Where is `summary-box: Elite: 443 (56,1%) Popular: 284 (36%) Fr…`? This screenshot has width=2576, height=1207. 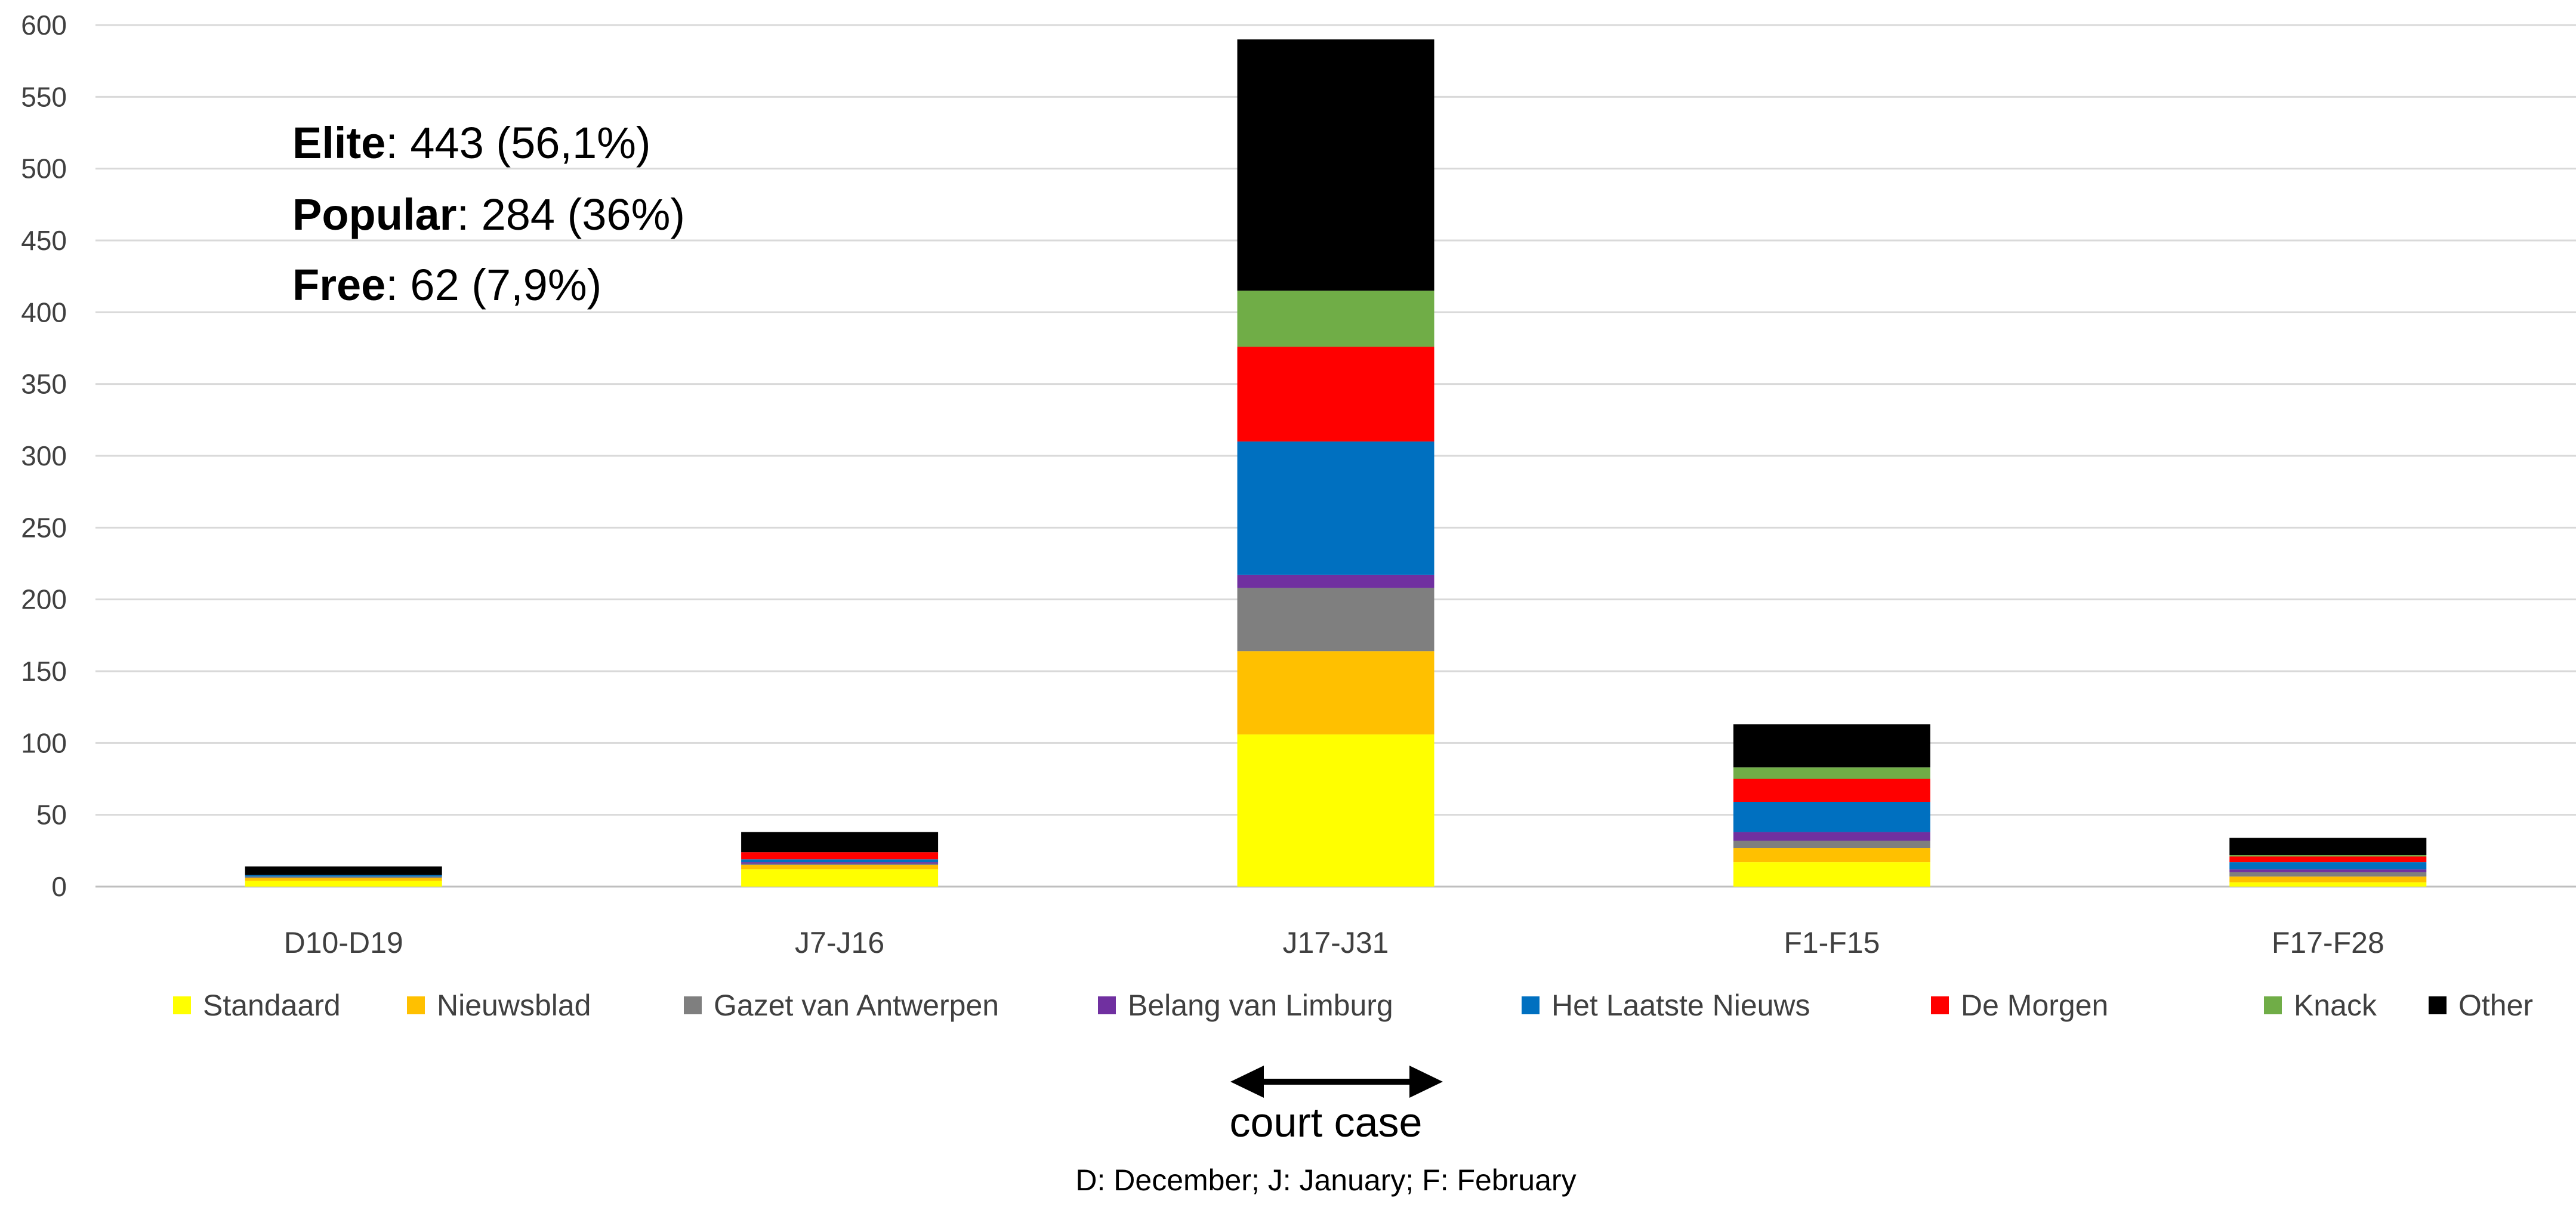
summary-box: Elite: 443 (56,1%) Popular: 284 (36%) Fr… is located at coordinates (488, 214).